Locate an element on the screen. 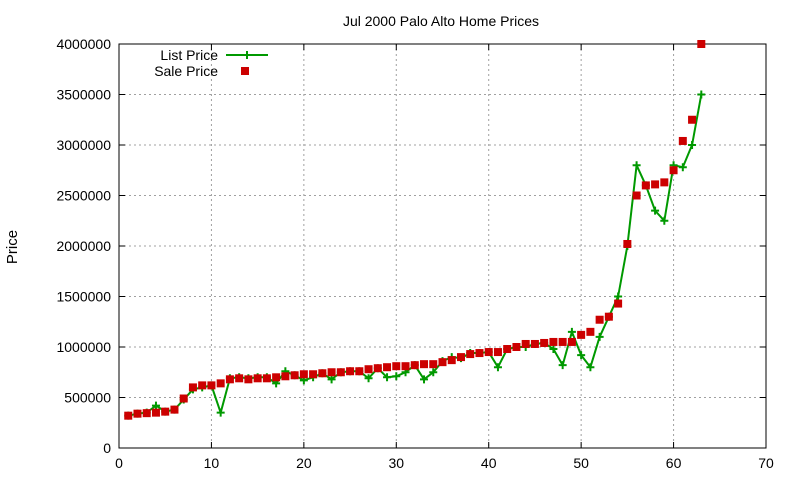 The height and width of the screenshot is (480, 800). legend-square-marker is located at coordinates (245, 71).